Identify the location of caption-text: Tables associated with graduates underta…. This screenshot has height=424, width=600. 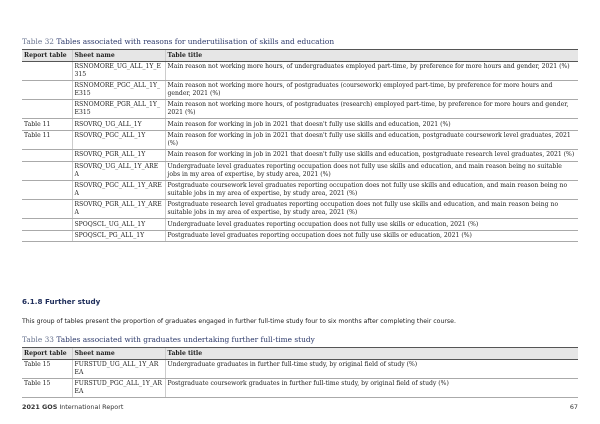
(185, 339).